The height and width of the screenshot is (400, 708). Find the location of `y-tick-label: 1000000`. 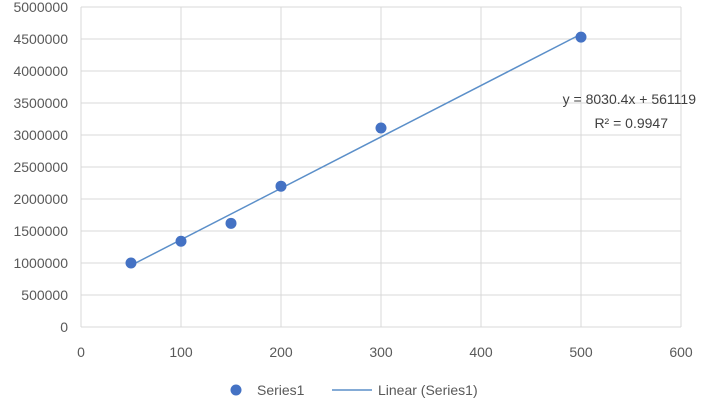

y-tick-label: 1000000 is located at coordinates (40, 263).